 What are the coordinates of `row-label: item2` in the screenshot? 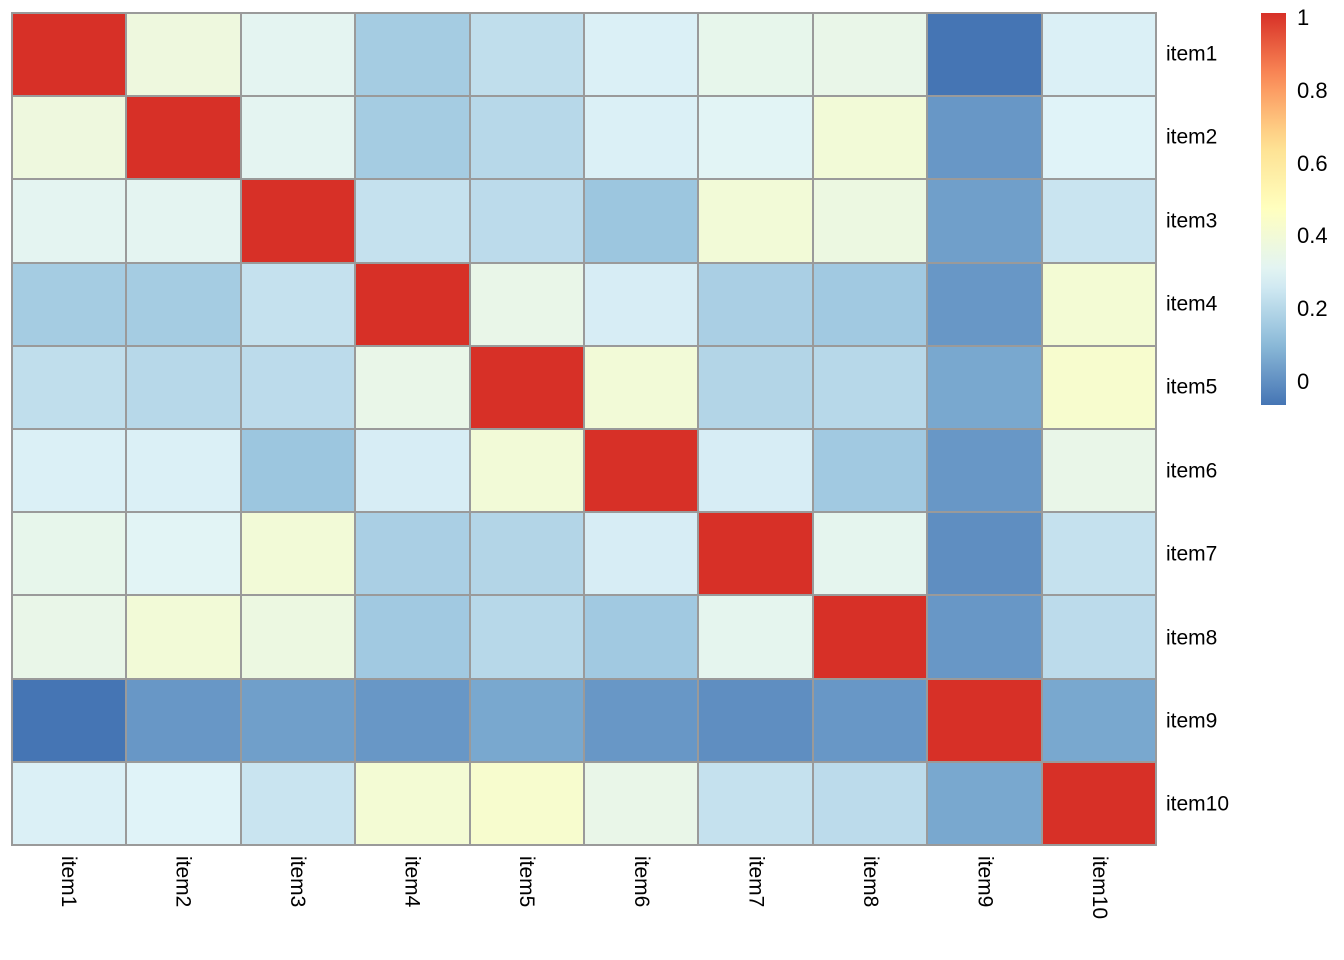 It's located at (1192, 137).